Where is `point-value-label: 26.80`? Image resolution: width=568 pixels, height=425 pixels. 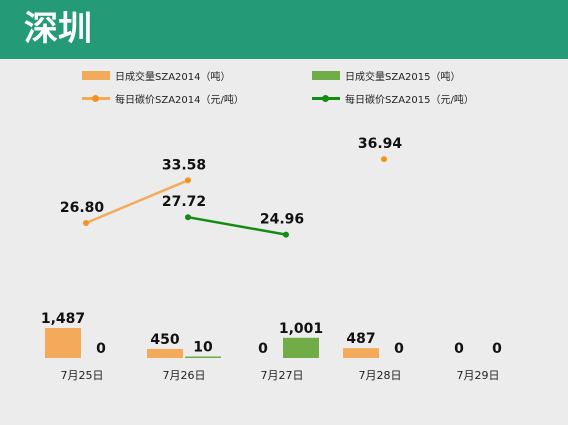 point-value-label: 26.80 is located at coordinates (82, 208).